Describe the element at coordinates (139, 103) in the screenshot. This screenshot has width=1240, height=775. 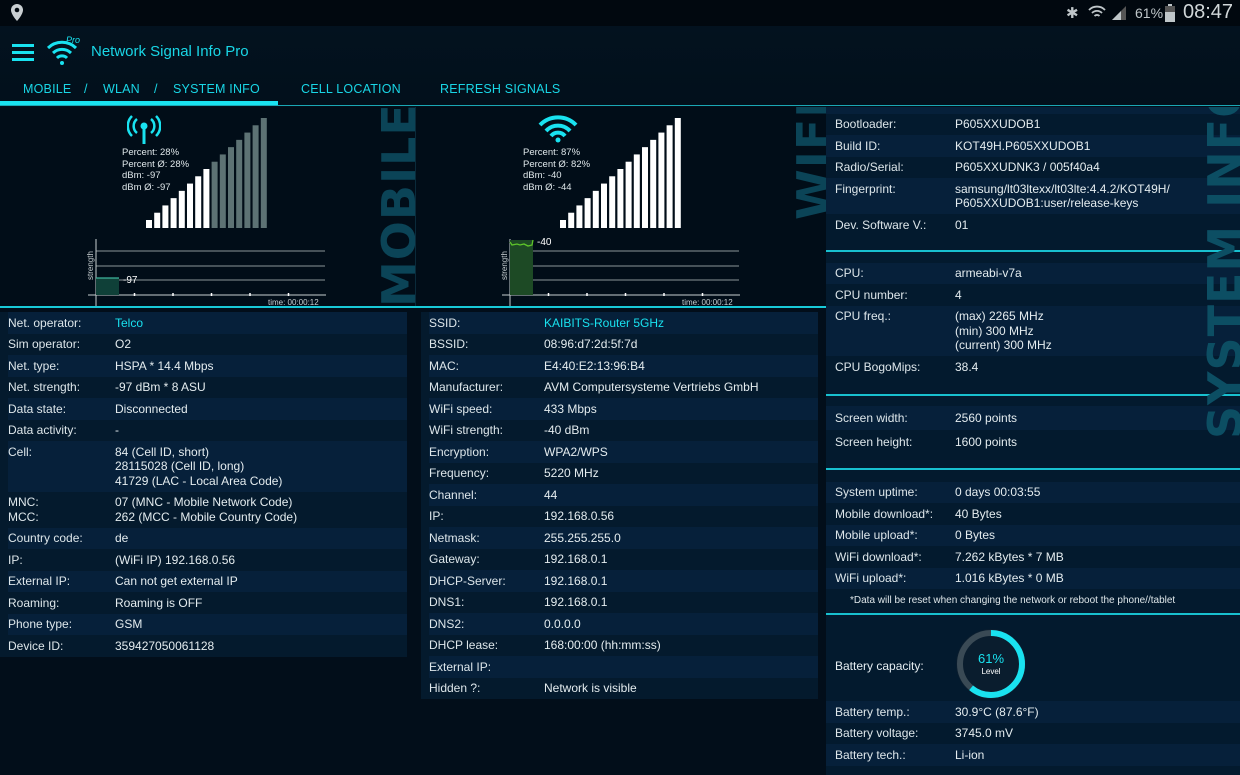
I see `active-tab-indicator` at that location.